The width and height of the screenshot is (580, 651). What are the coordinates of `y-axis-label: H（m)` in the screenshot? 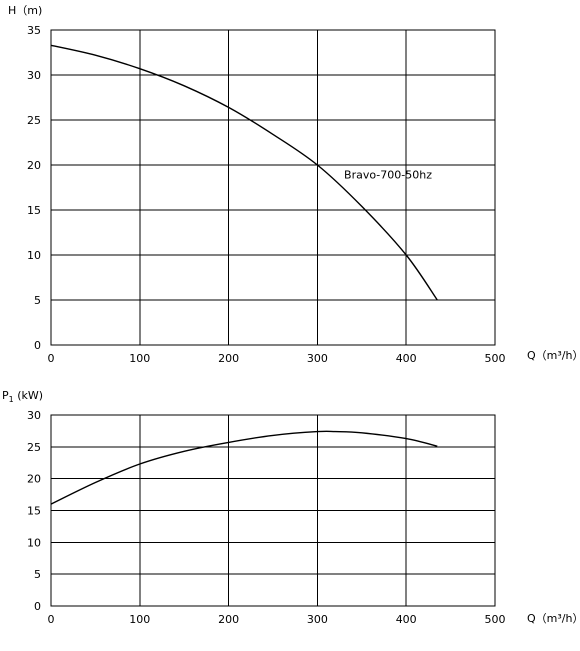 It's located at (25, 10).